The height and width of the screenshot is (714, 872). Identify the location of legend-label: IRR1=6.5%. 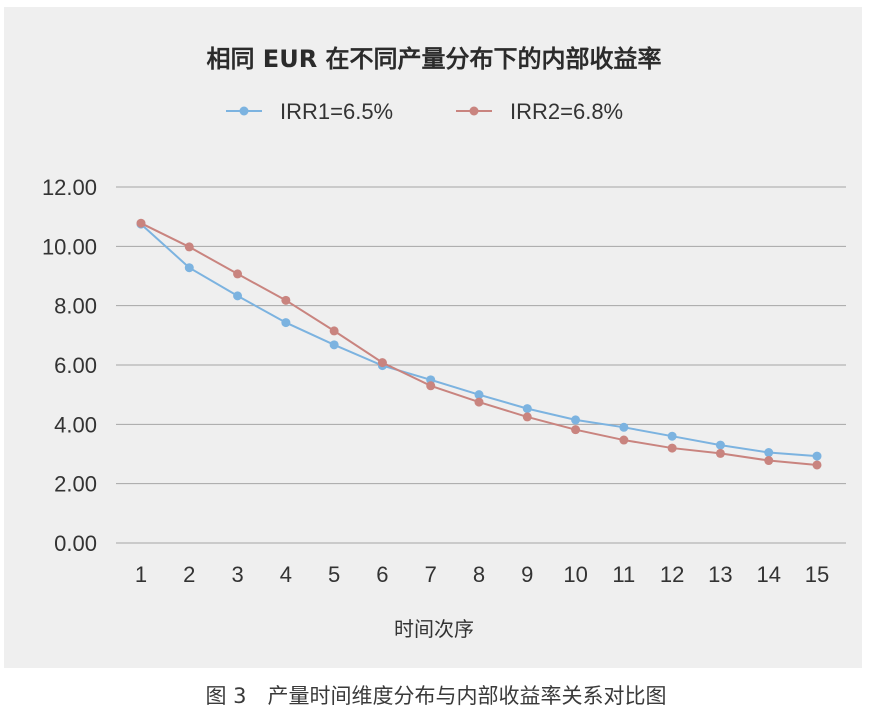
(336, 111).